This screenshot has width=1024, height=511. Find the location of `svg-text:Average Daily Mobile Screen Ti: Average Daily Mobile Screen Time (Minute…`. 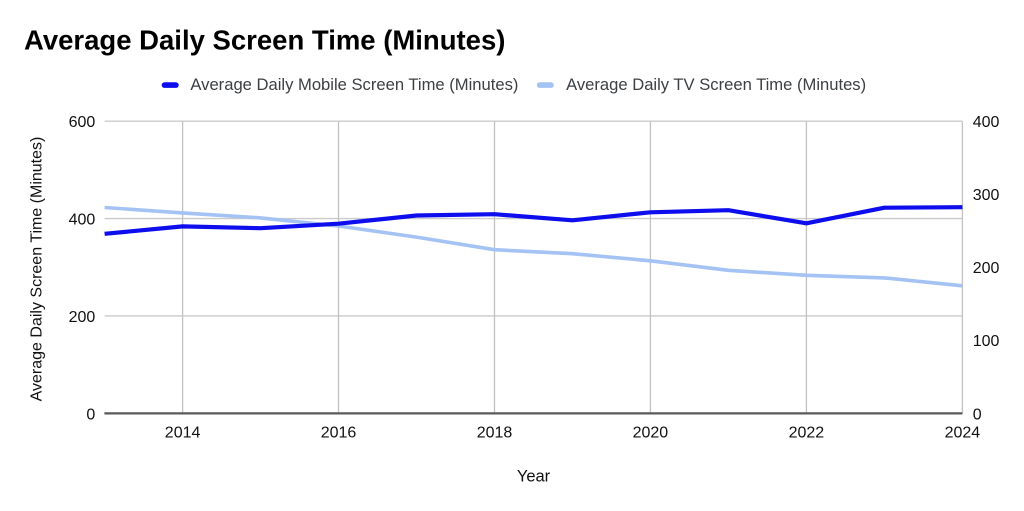

svg-text:Average Daily Mobile Screen Ti: Average Daily Mobile Screen Time (Minute… is located at coordinates (354, 84).